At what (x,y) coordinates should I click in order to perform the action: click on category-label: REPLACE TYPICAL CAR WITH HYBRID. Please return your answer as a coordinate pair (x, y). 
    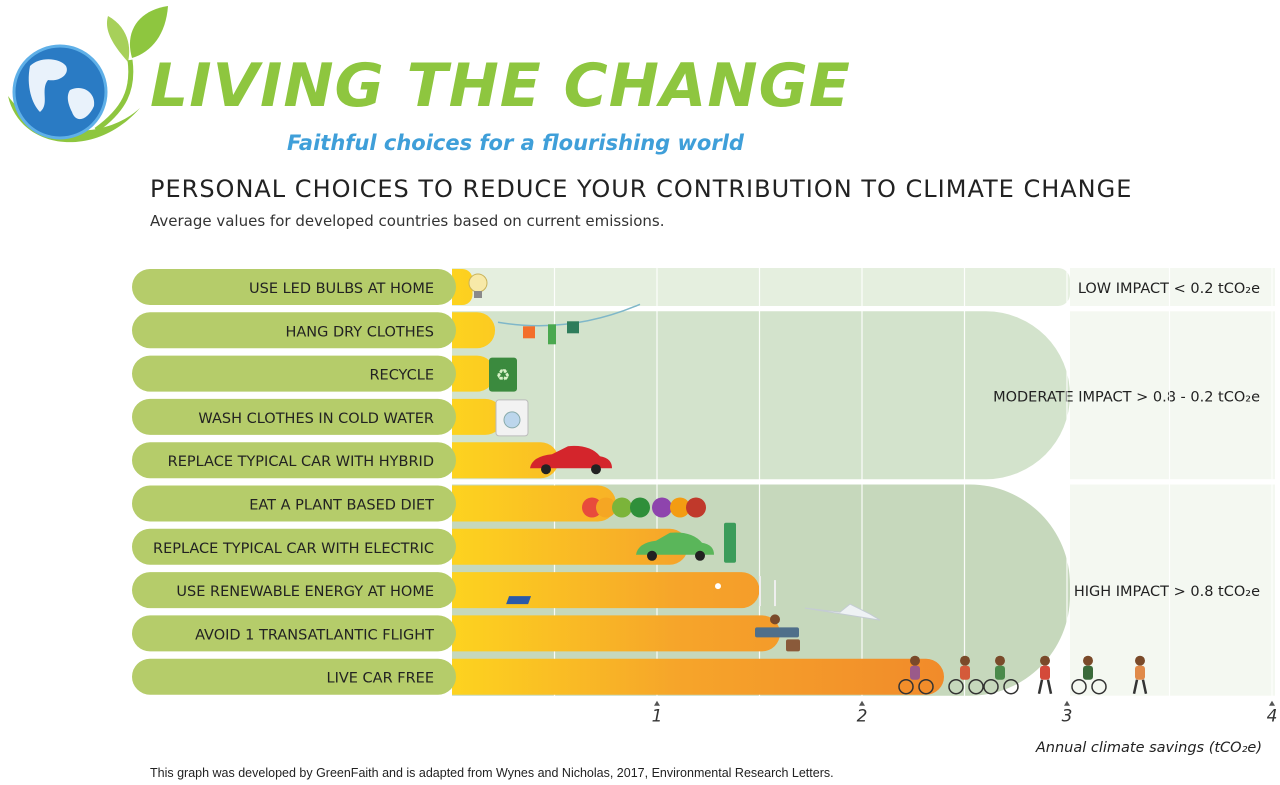
    Looking at the image, I should click on (301, 462).